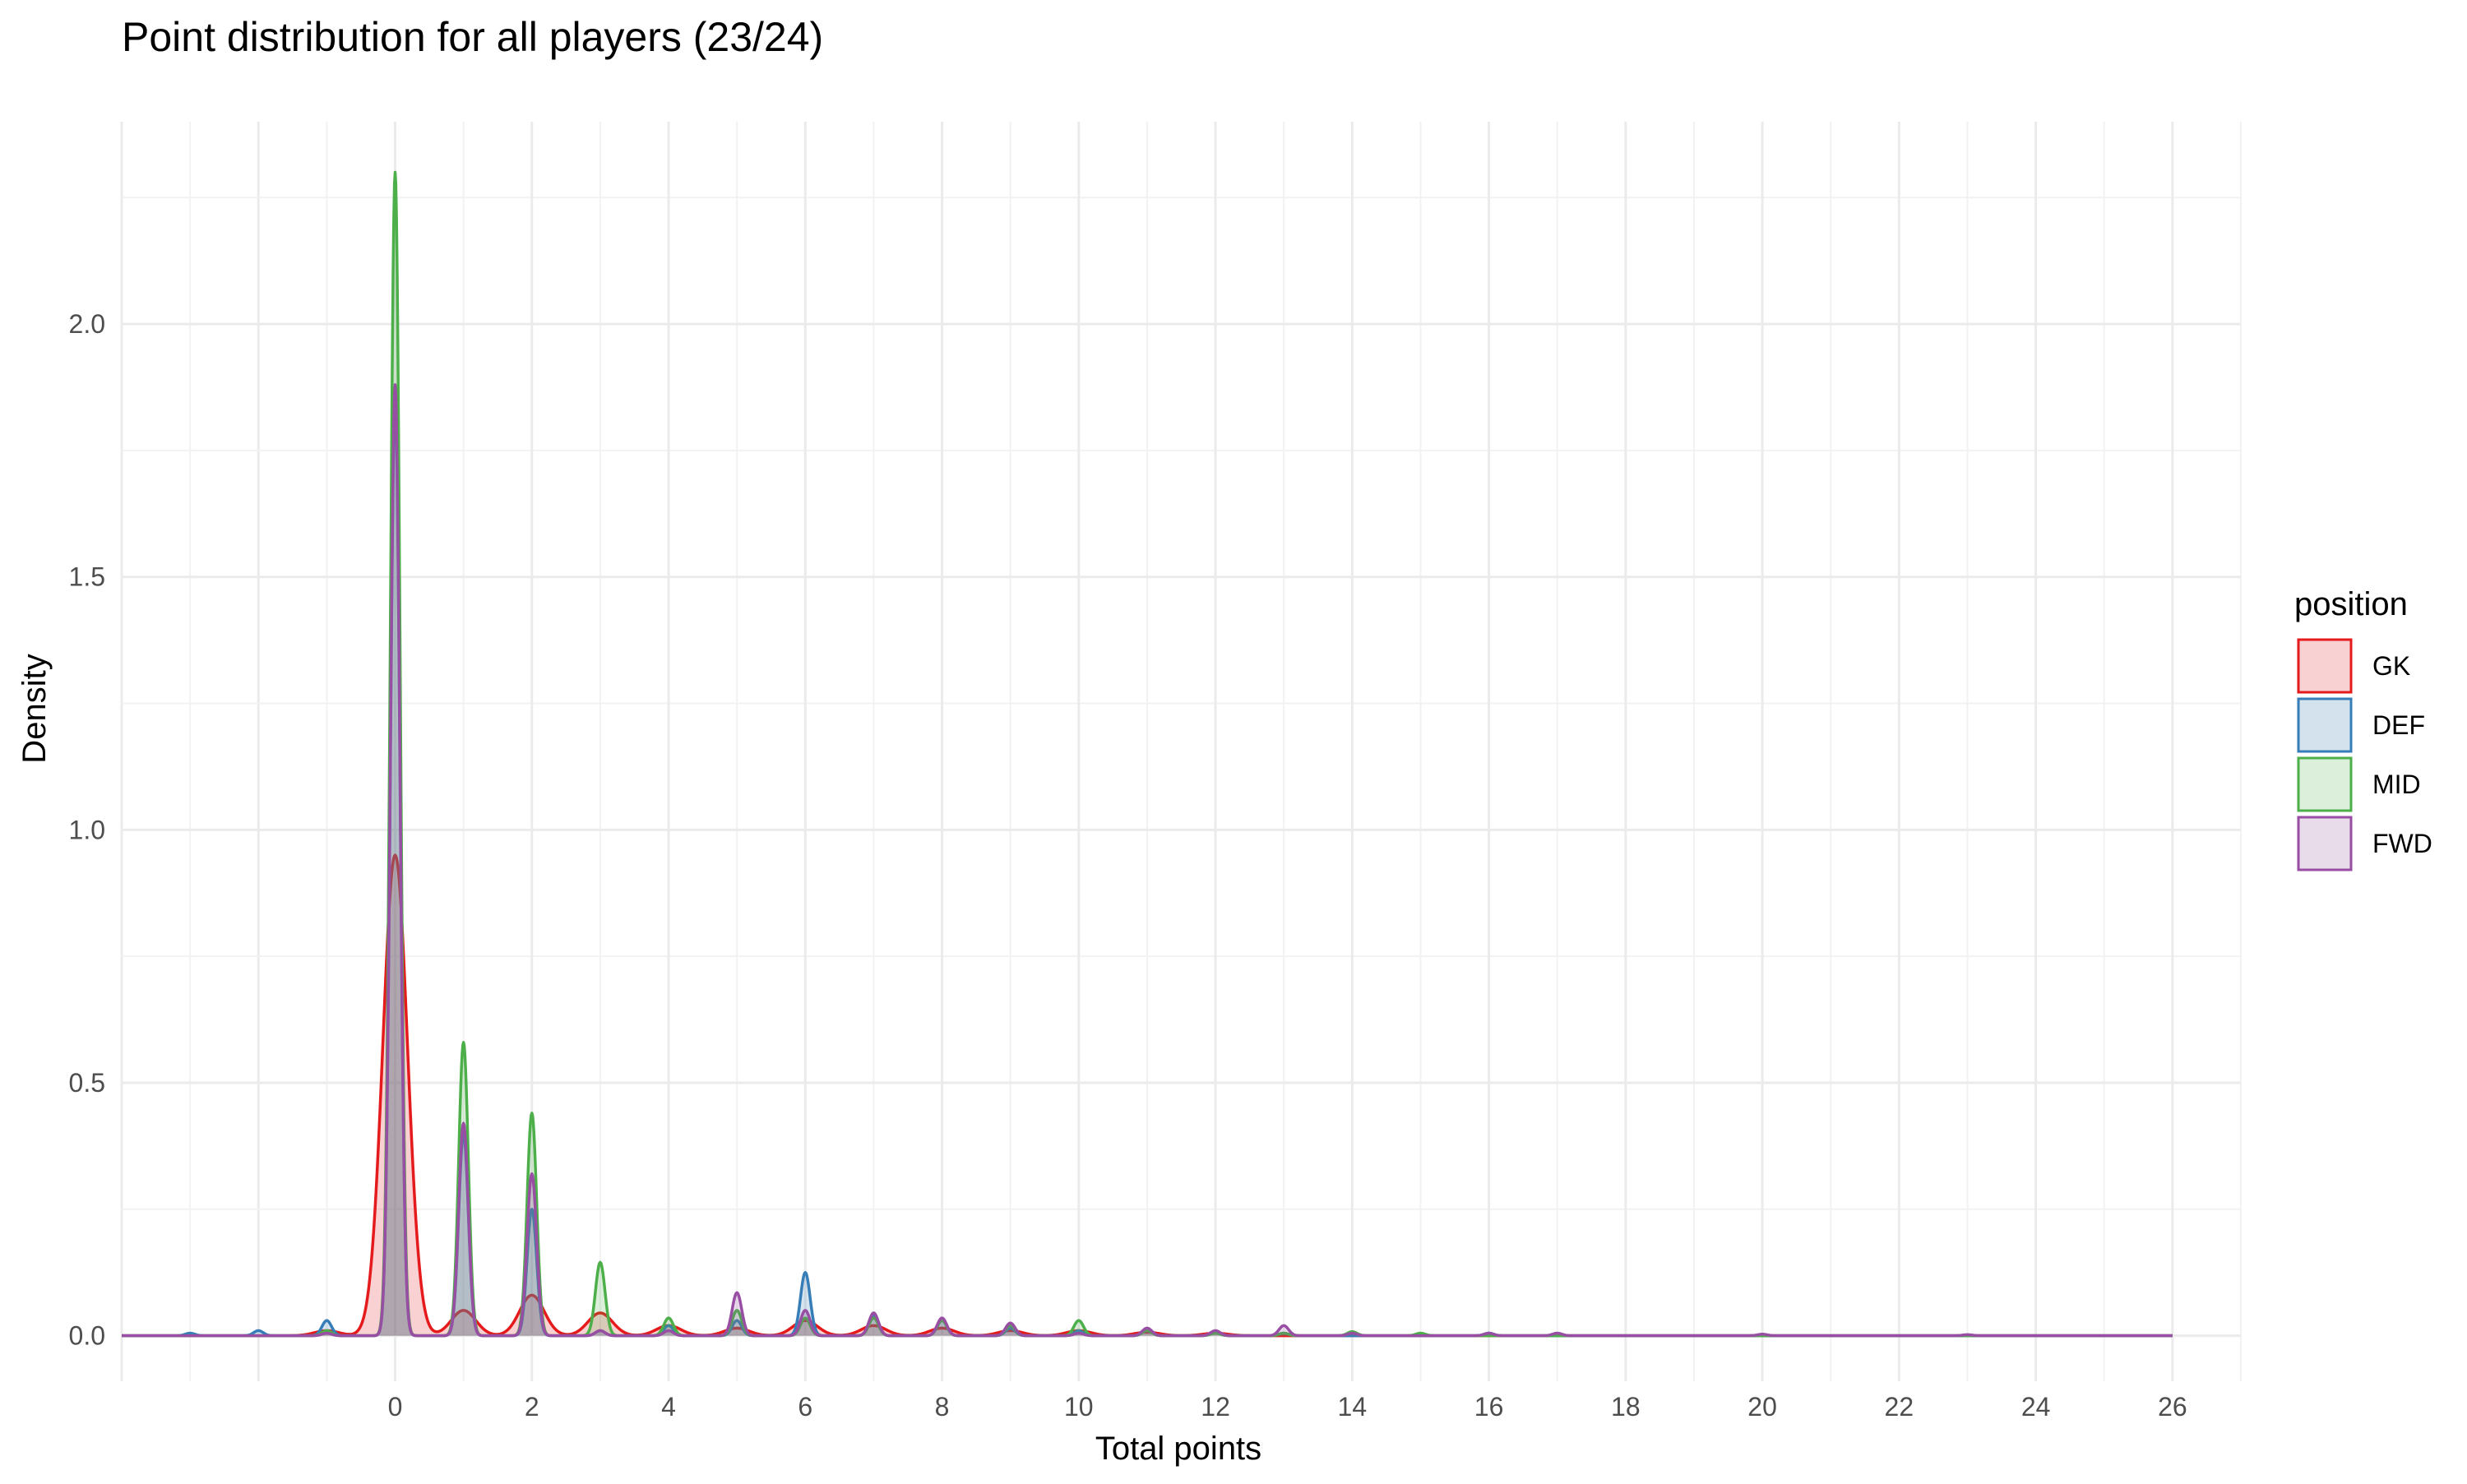  I want to click on legend-label-gk: GK, so click(2391, 666).